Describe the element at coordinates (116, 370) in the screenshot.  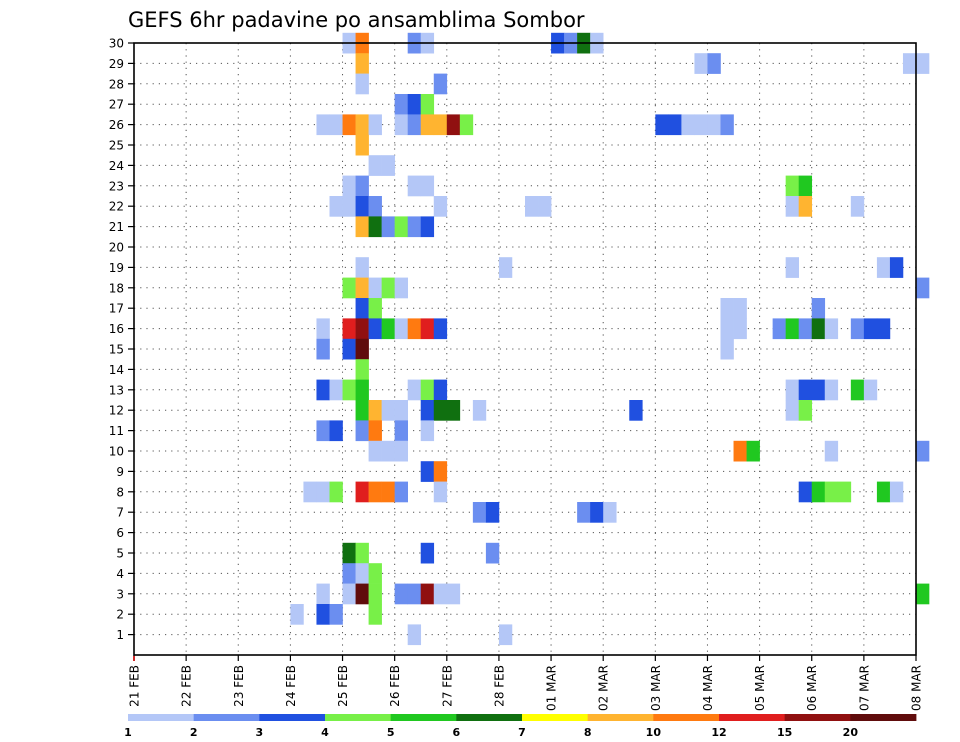
I see `y-tick-label: 14` at that location.